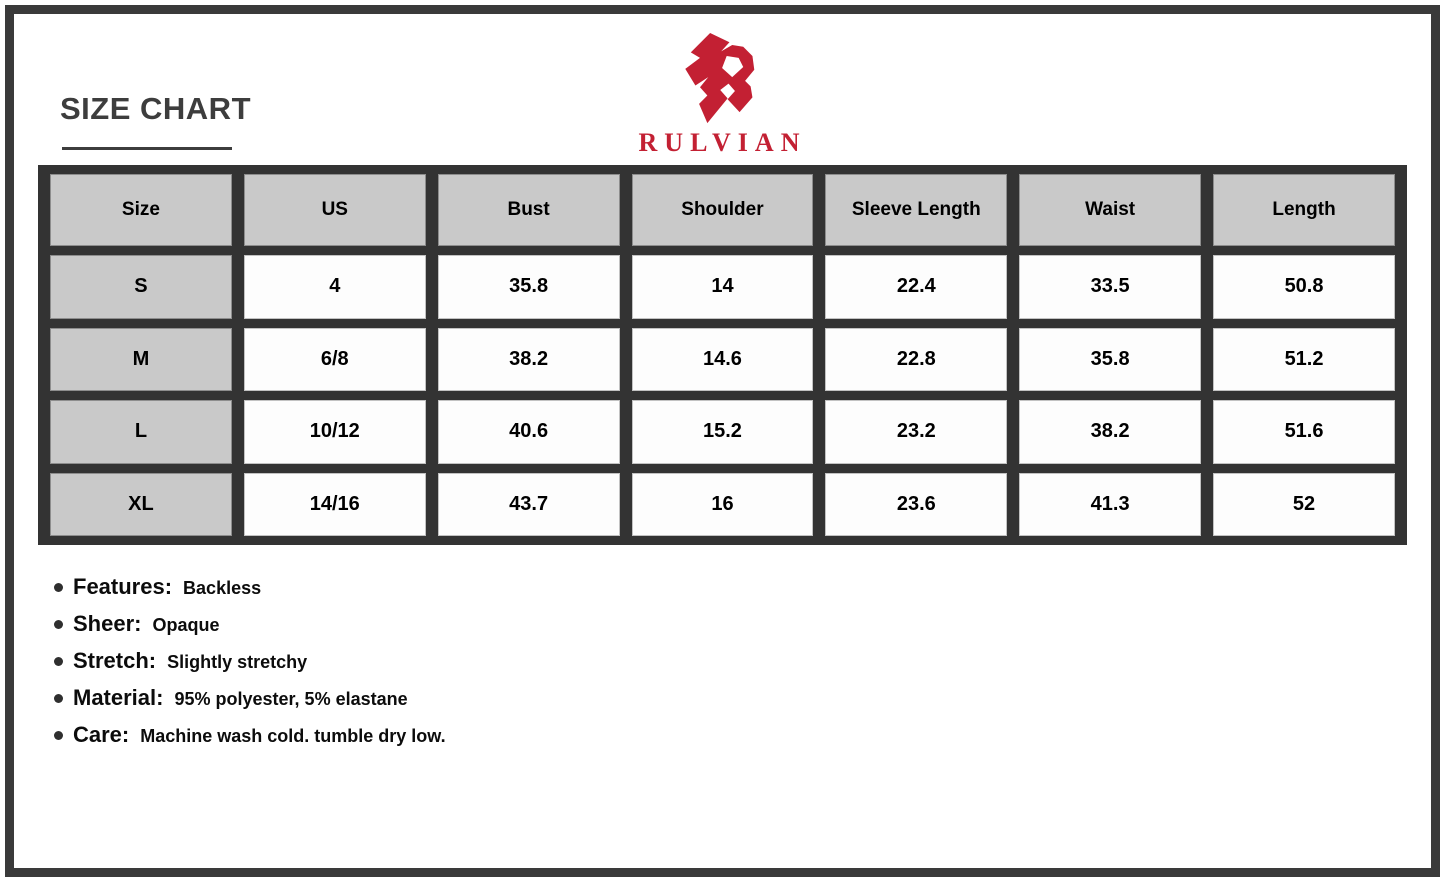  I want to click on cell-xl-waist: 41.3, so click(1110, 504).